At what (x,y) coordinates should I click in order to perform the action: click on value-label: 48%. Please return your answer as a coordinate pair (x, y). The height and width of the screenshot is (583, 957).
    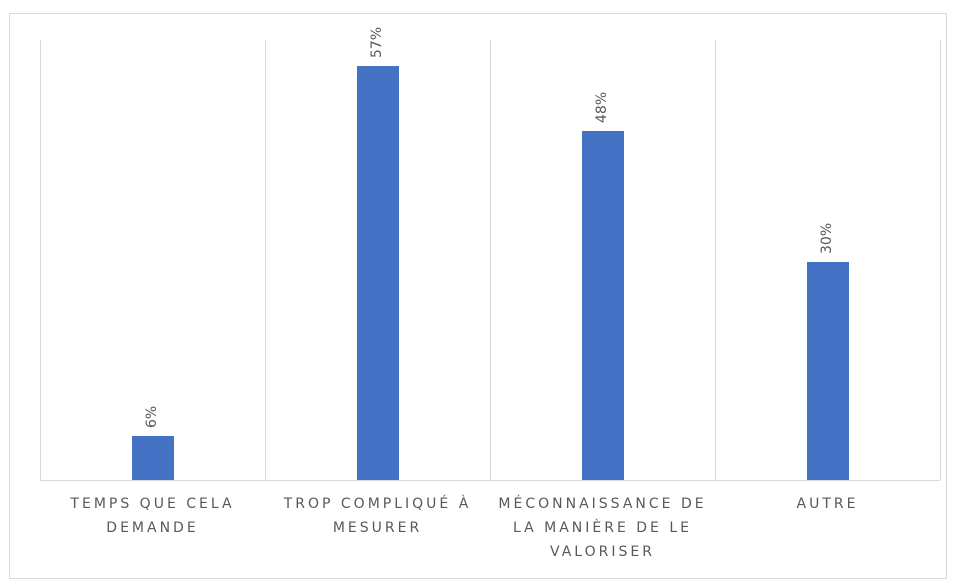
    Looking at the image, I should click on (601, 108).